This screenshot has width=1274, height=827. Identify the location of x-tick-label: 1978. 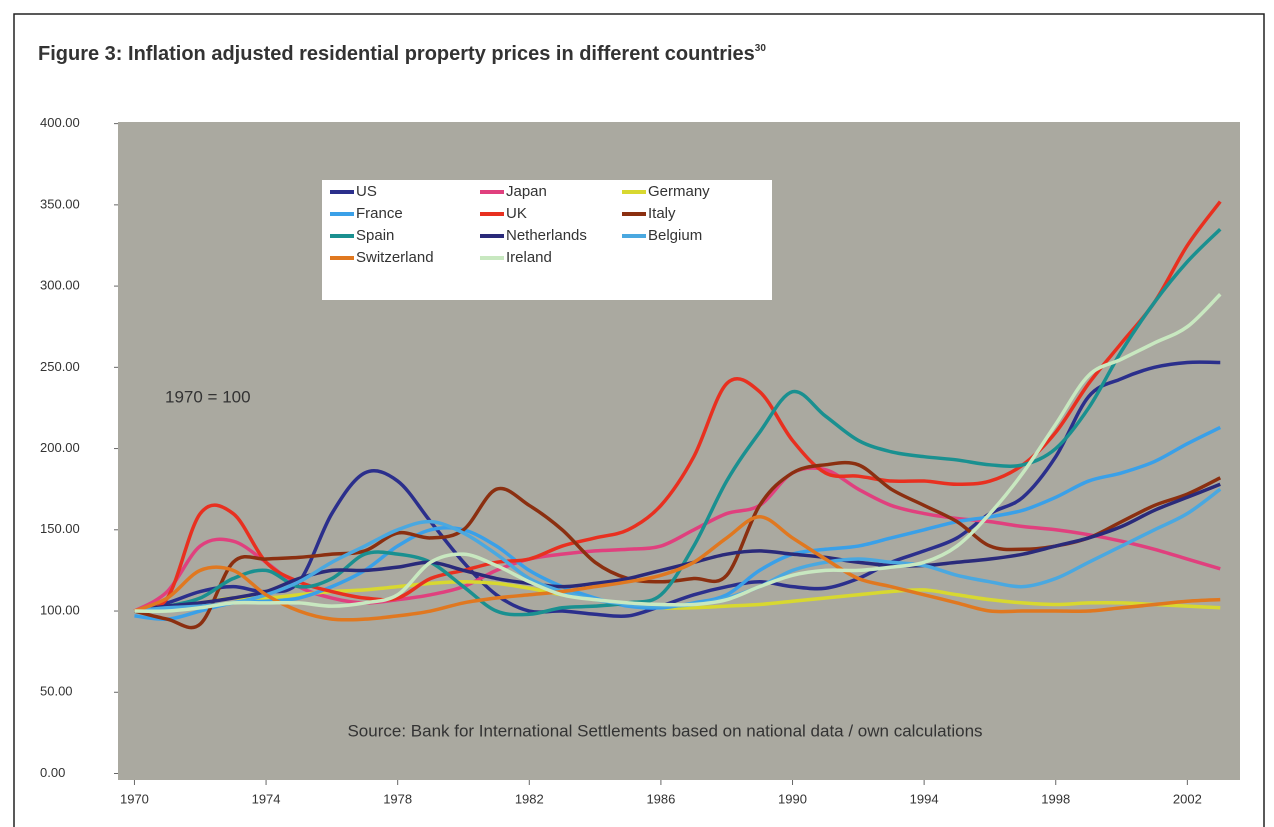
(397, 798).